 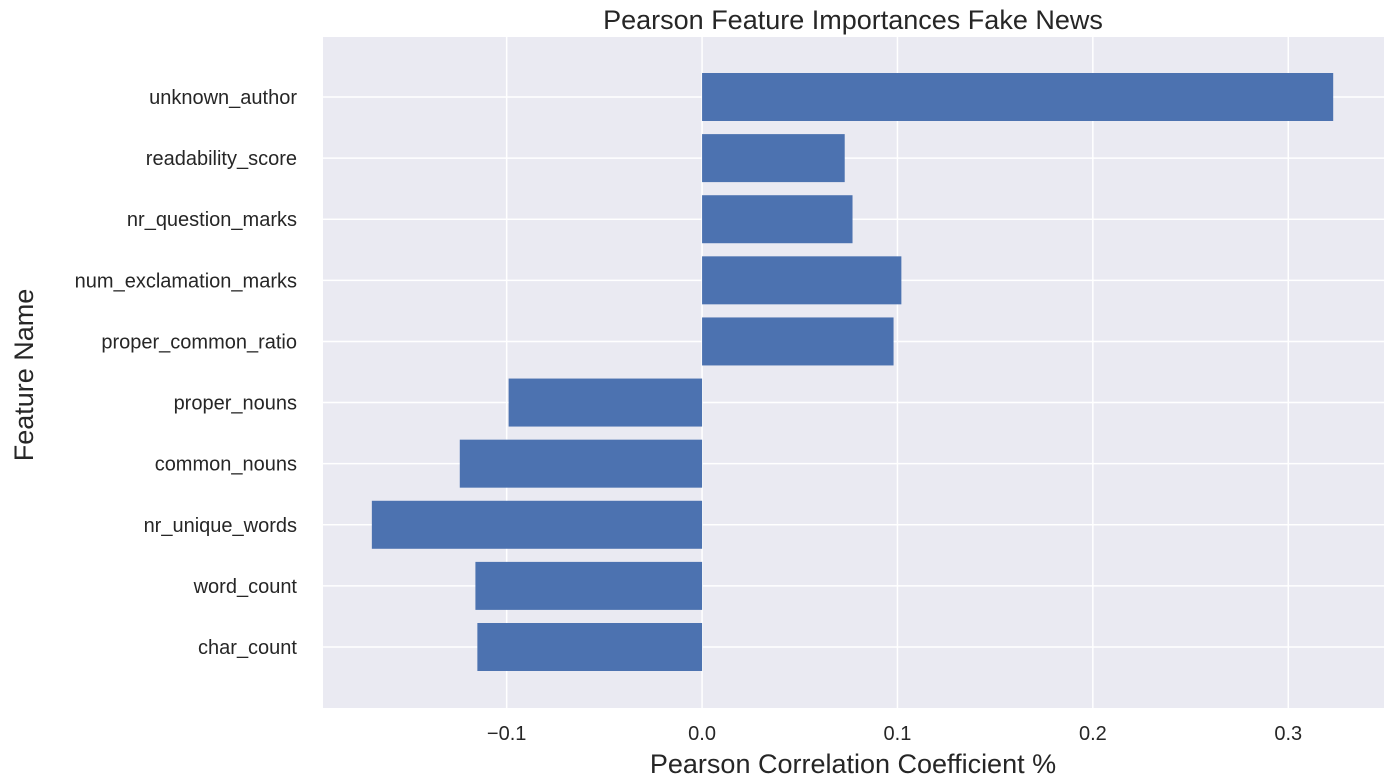 What do you see at coordinates (24, 375) in the screenshot?
I see `y-axis-label: Feature Name` at bounding box center [24, 375].